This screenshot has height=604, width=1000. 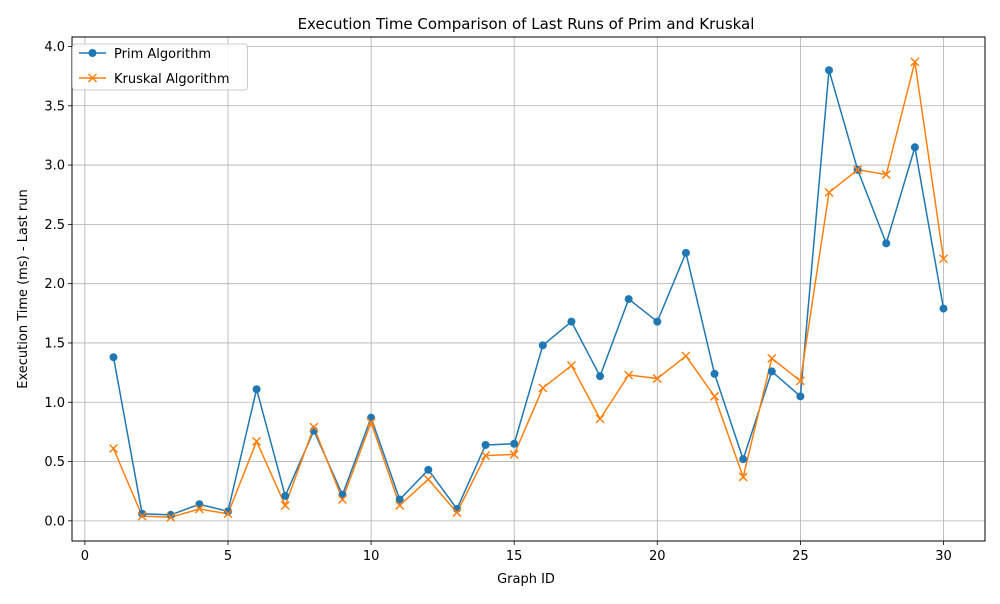 What do you see at coordinates (54, 462) in the screenshot?
I see `y-tick-label: 0.5` at bounding box center [54, 462].